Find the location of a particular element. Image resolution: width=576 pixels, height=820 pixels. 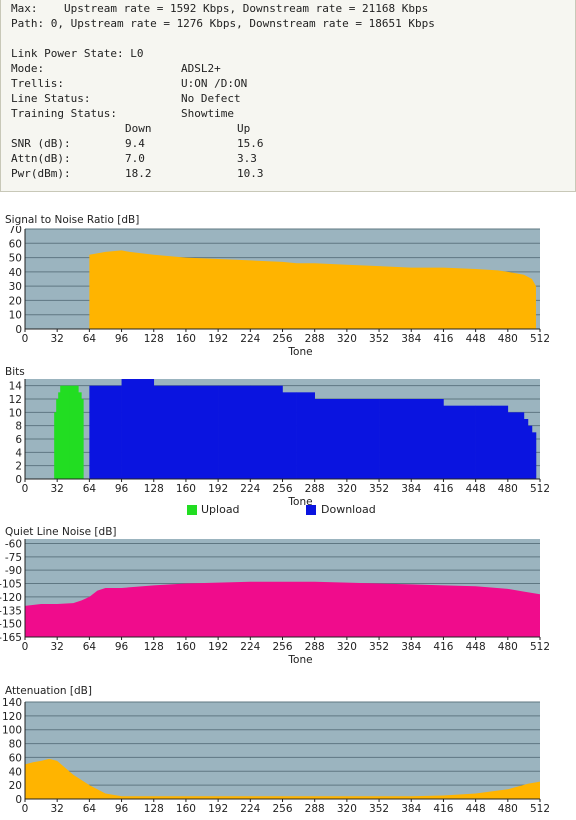

bits-y-tick-label: 4 is located at coordinates (18, 453).